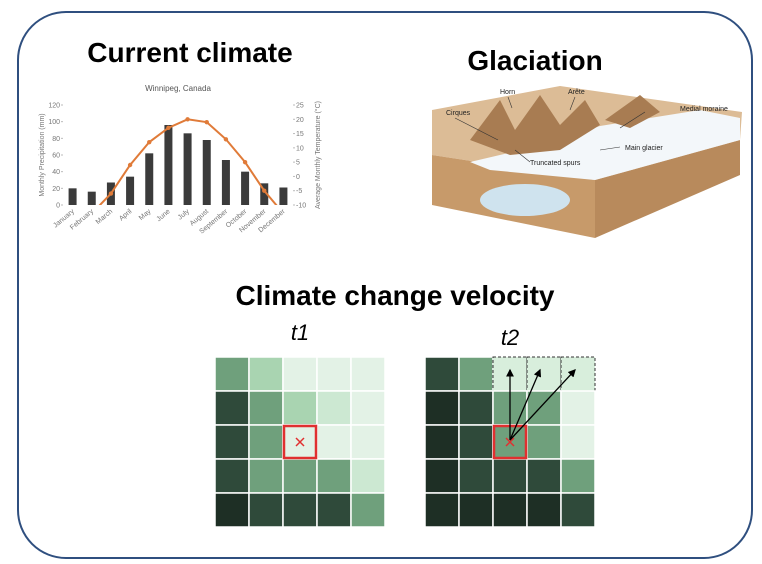 This screenshot has height=564, width=762. Describe the element at coordinates (42, 154) in the screenshot. I see `y-axis-label: Monthly Precipitation (mm)` at that location.